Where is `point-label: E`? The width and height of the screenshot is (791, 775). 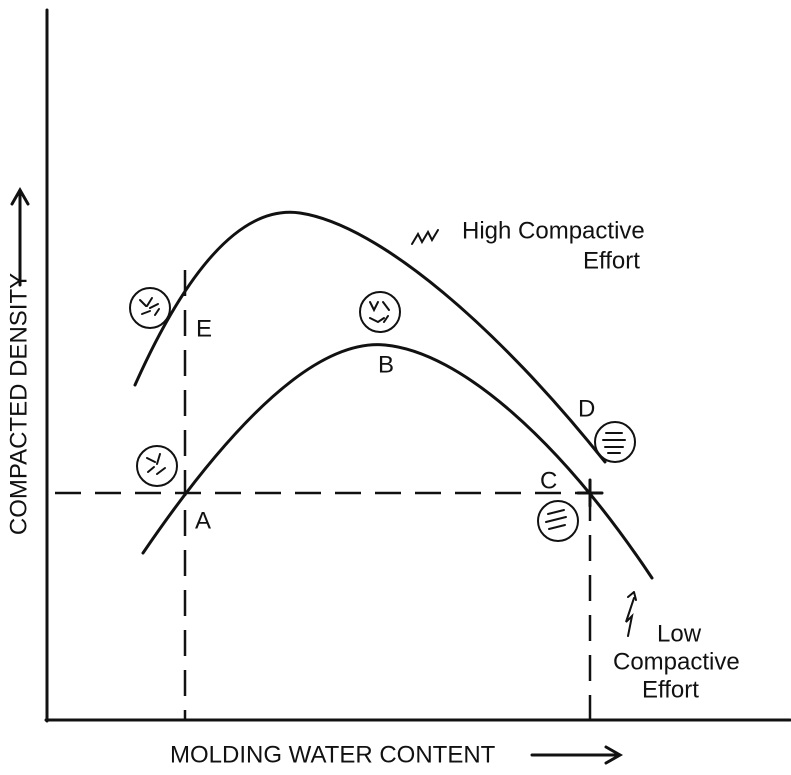
point-label: E is located at coordinates (204, 328).